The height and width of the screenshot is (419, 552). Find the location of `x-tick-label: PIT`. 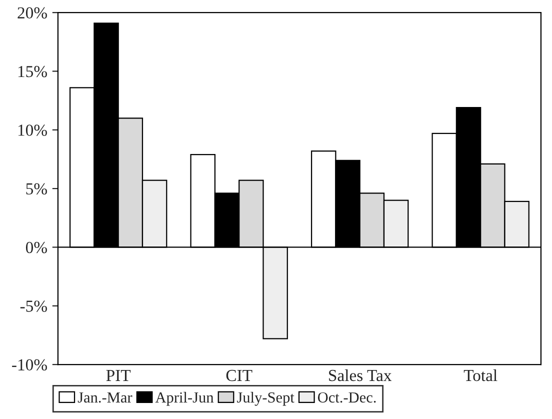

x-tick-label: PIT is located at coordinates (118, 375).